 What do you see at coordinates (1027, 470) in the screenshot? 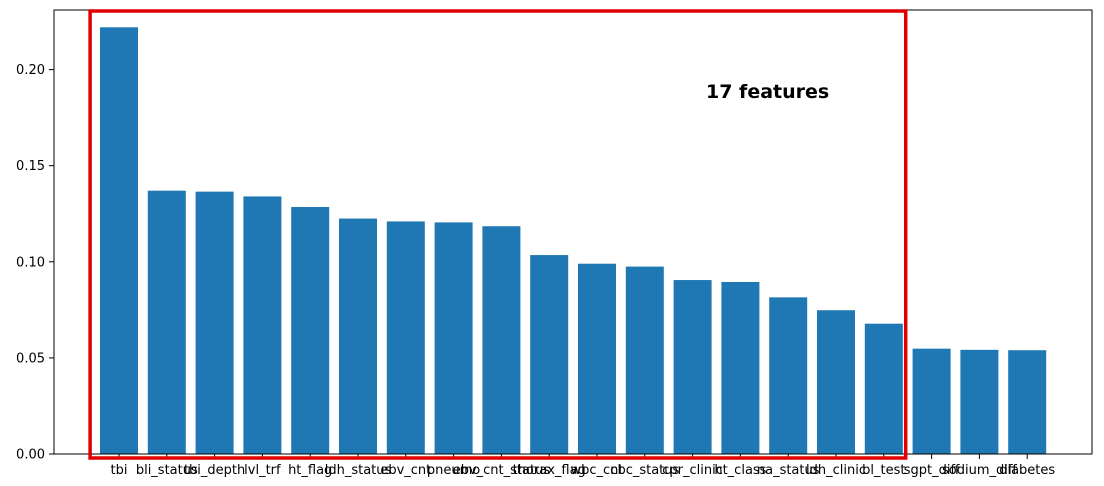
I see `x-tick-label: diabetes` at bounding box center [1027, 470].